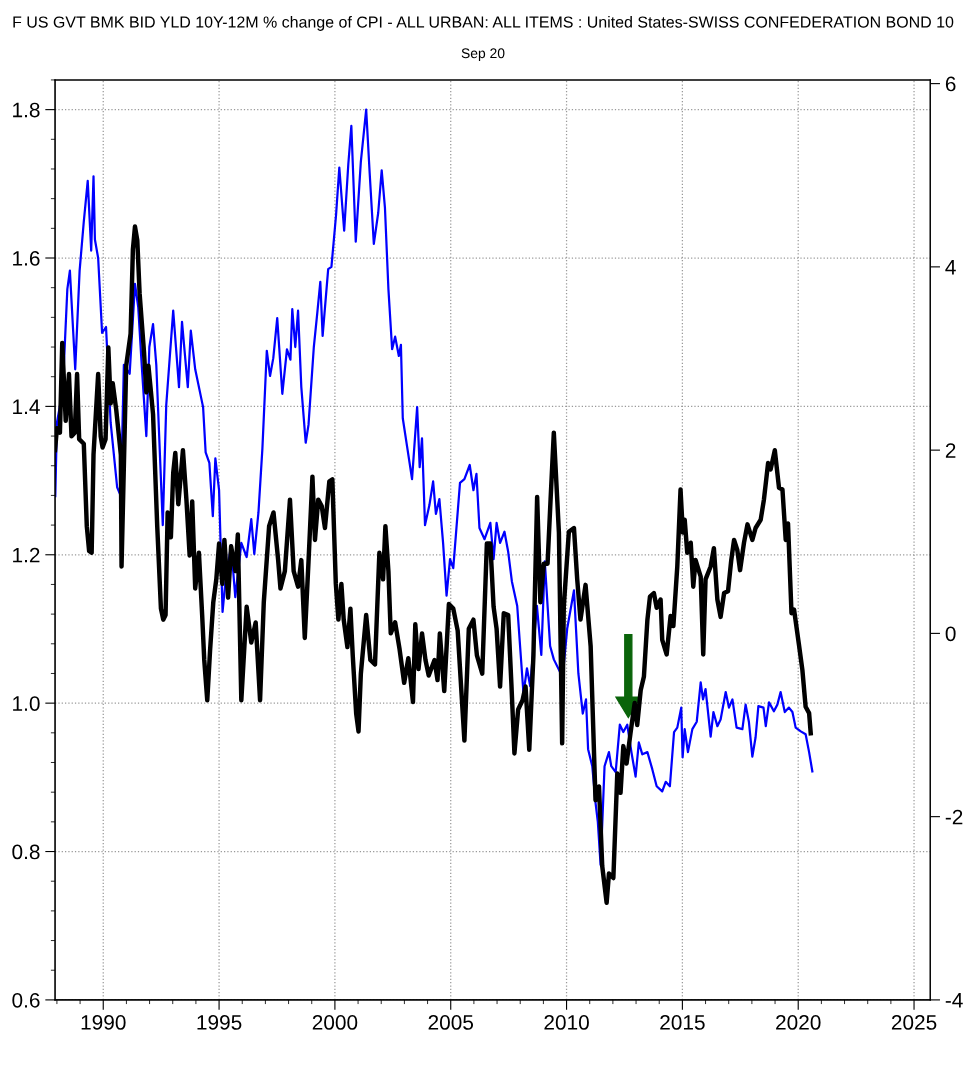  What do you see at coordinates (566, 1022) in the screenshot?
I see `x-tick-label: 2010` at bounding box center [566, 1022].